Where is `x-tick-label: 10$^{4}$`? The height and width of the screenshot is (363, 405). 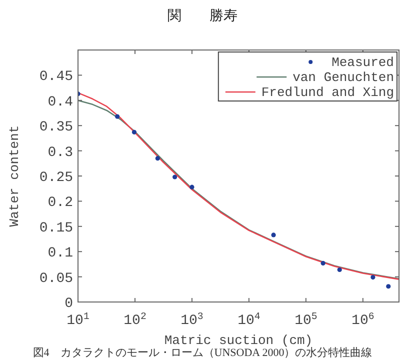
x-tick-label: 10$^{4}$ is located at coordinates (249, 319).